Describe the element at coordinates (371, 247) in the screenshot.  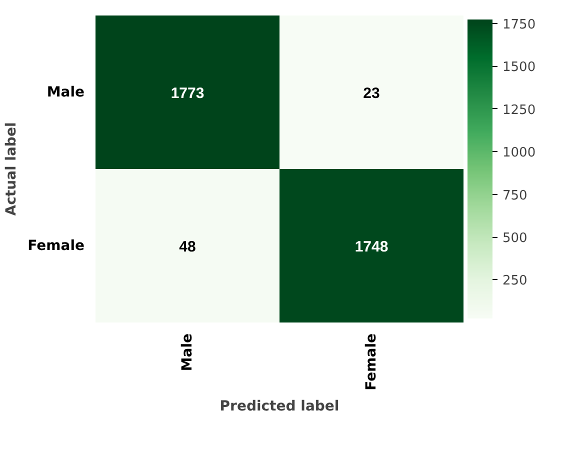
I see `data-label: 1748` at that location.